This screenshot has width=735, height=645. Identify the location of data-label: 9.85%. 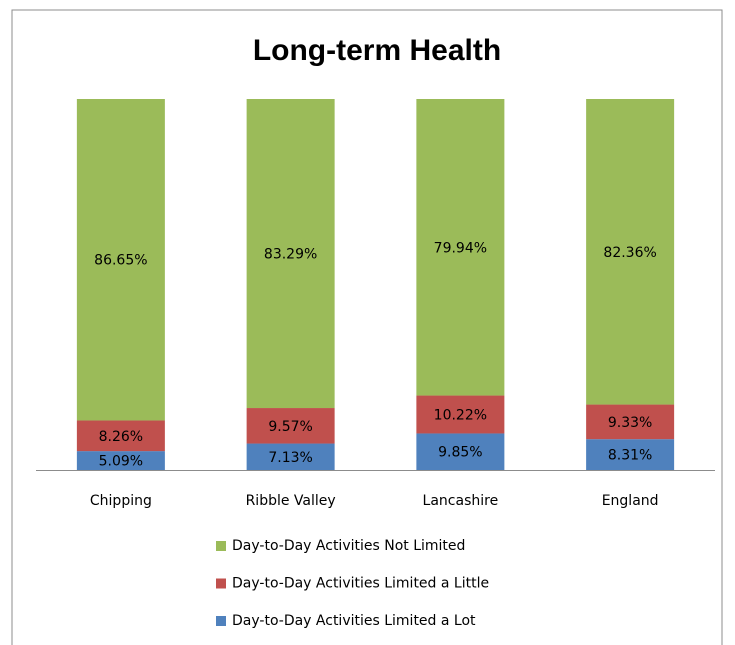
(460, 453).